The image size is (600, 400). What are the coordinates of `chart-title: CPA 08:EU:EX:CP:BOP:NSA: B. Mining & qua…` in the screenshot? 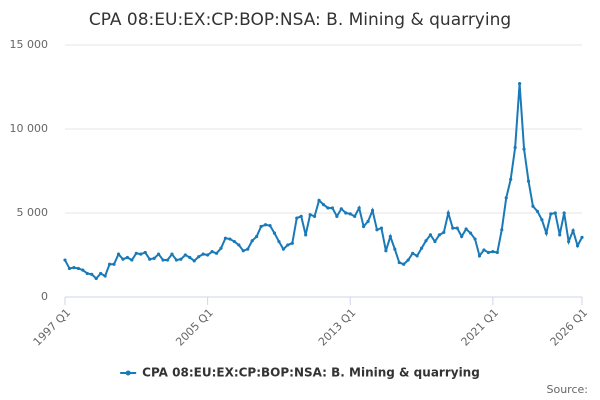 It's located at (300, 20).